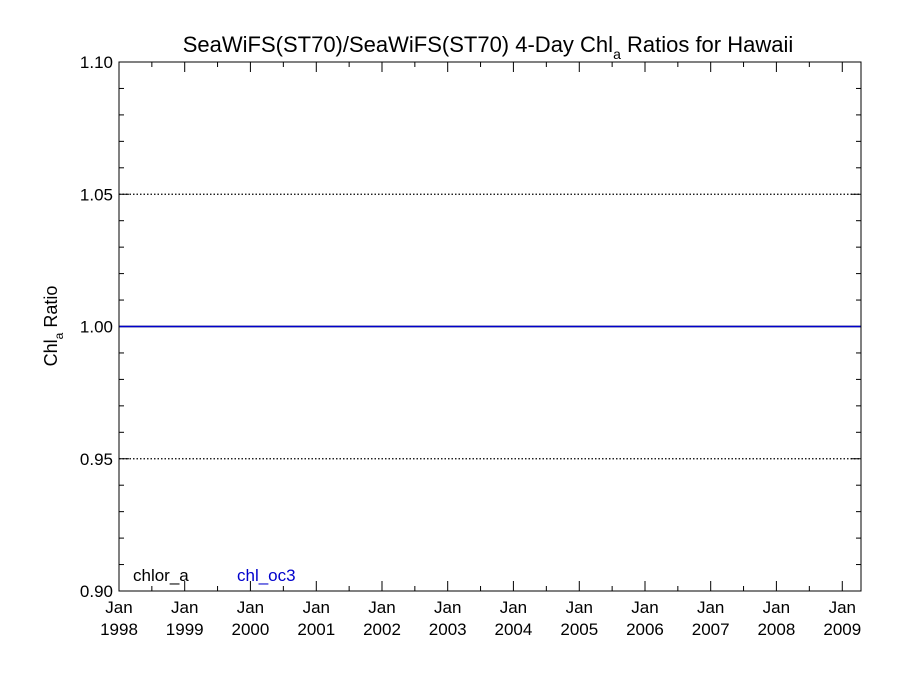 The height and width of the screenshot is (680, 900). I want to click on x-tick-label-year: 2004, so click(513, 629).